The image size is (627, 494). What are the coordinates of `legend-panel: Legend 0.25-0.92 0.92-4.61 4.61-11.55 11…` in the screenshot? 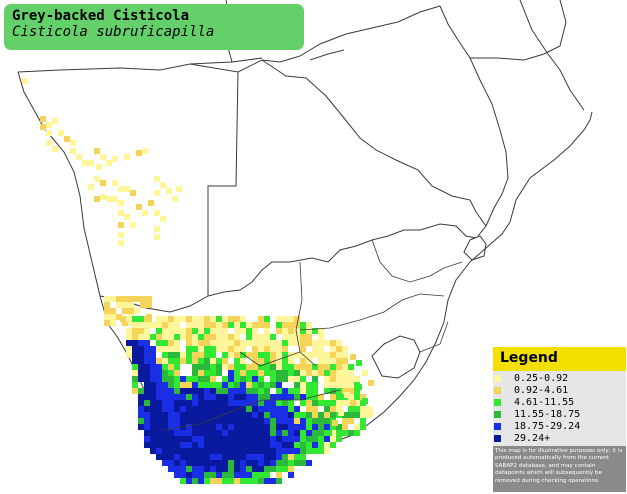 It's located at (559, 419).